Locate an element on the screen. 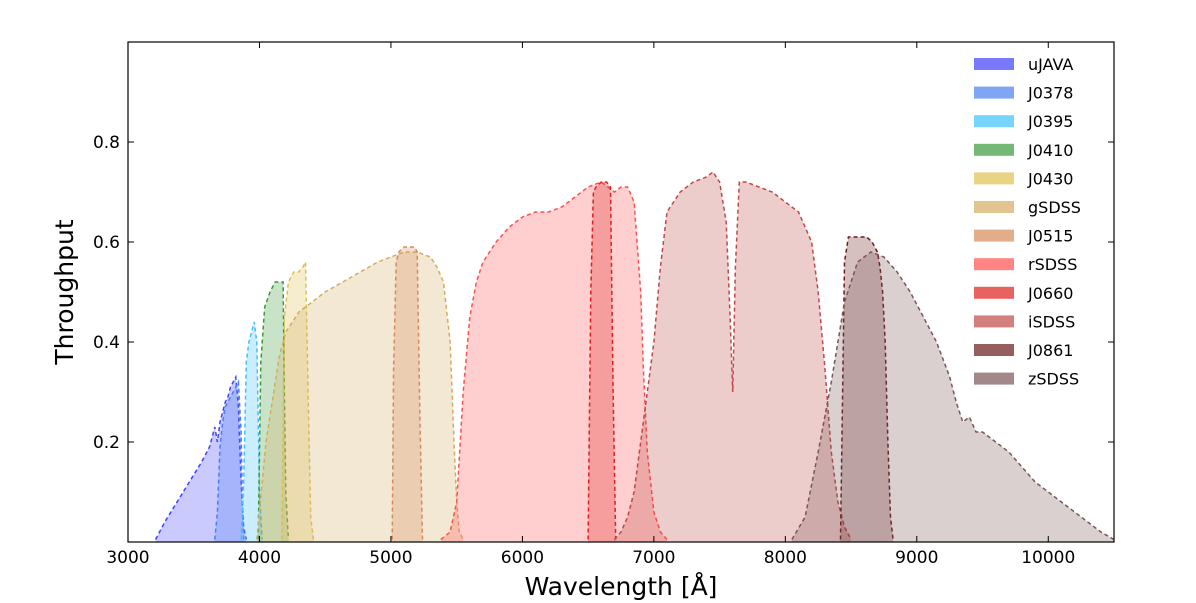 The image size is (1196, 603). legend-label-j0378: J0378 is located at coordinates (1050, 93).